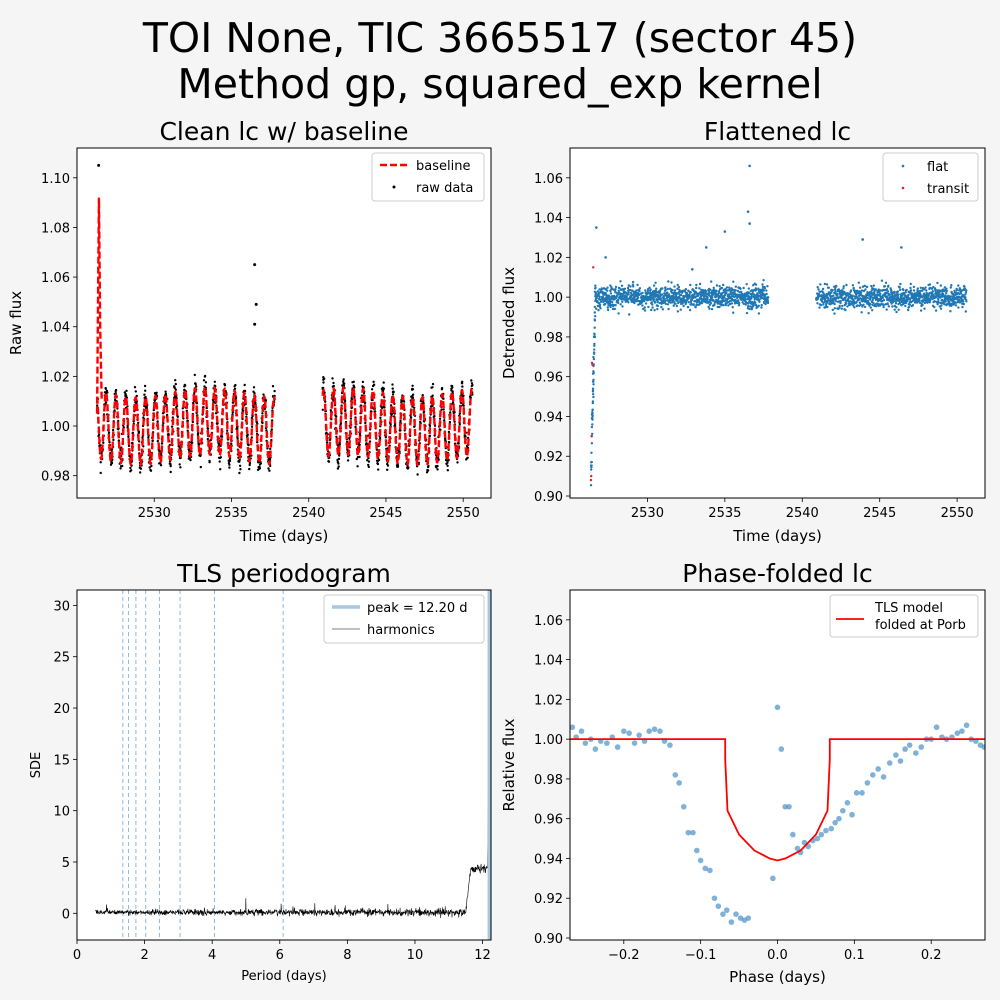 The image size is (1000, 1000). What do you see at coordinates (280, 955) in the screenshot?
I see `x-tick-label: 6` at bounding box center [280, 955].